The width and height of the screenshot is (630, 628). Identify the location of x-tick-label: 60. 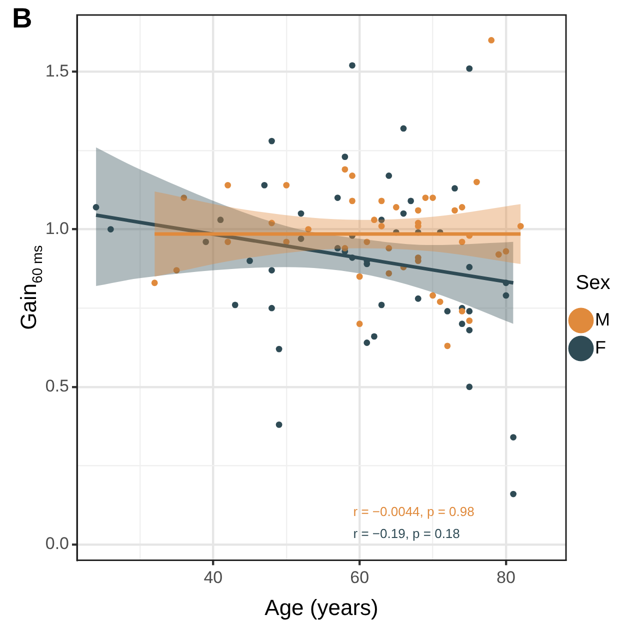
(360, 578).